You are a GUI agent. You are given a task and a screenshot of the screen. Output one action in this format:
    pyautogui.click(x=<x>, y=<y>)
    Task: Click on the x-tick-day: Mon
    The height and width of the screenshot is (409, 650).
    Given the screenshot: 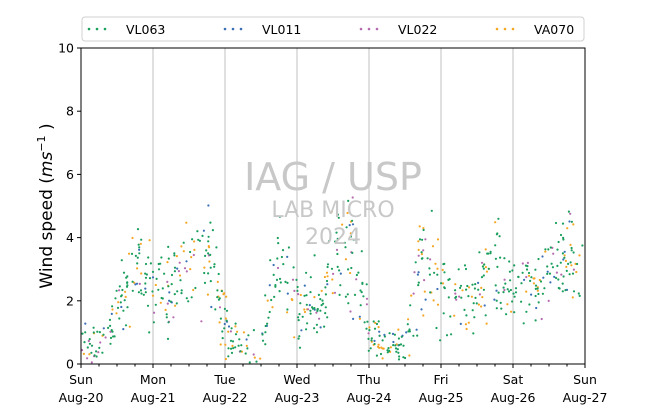 What is the action you would take?
    pyautogui.click(x=153, y=379)
    